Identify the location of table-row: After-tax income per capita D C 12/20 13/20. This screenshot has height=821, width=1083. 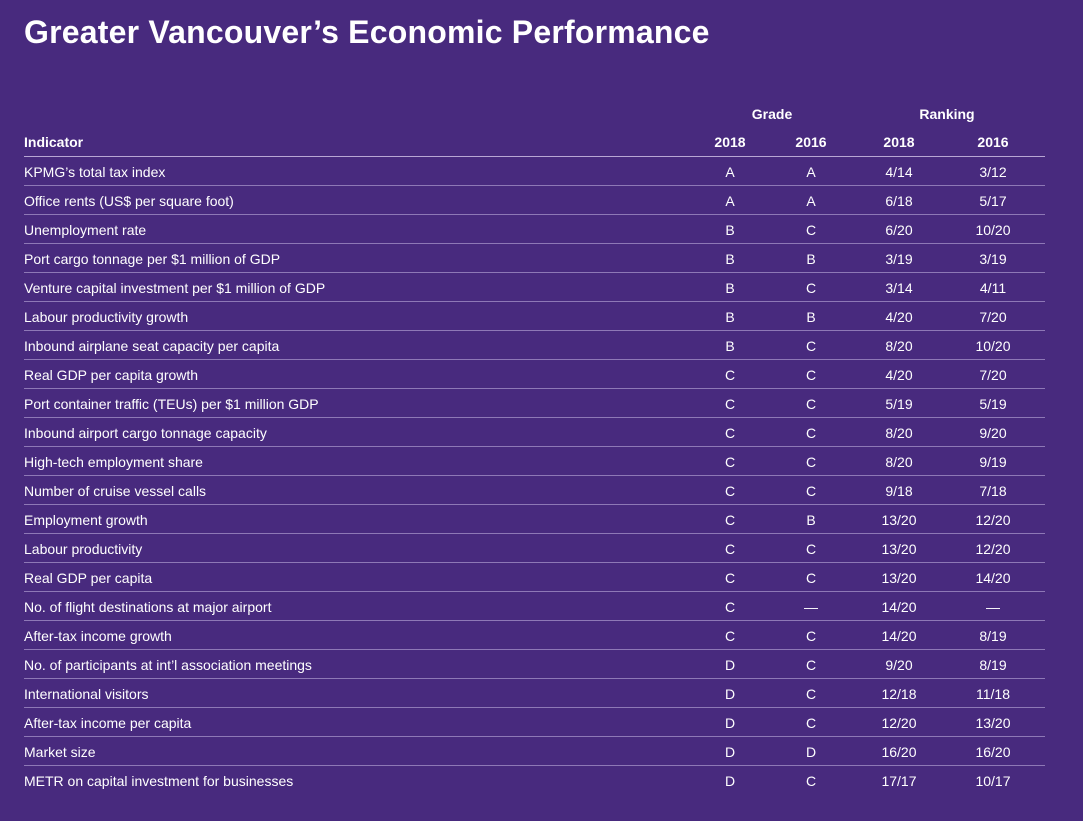
(534, 722).